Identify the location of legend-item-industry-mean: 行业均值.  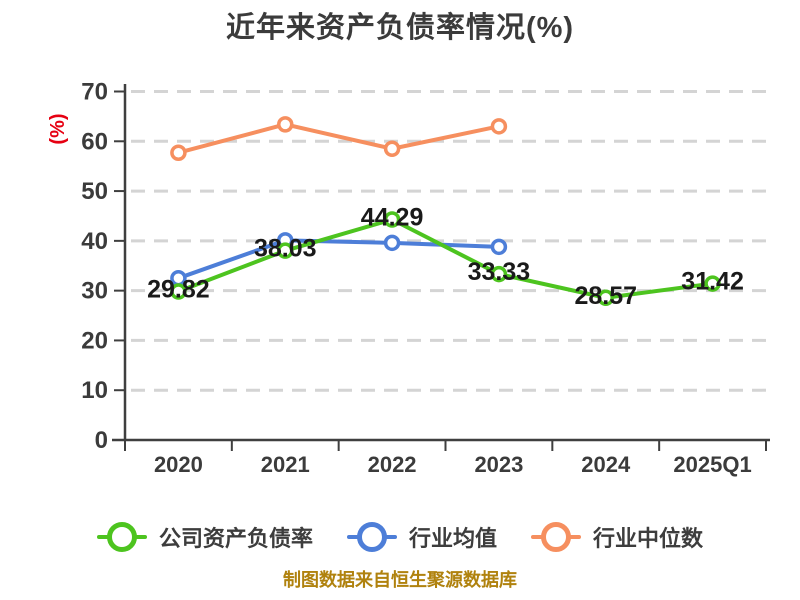
(421, 537).